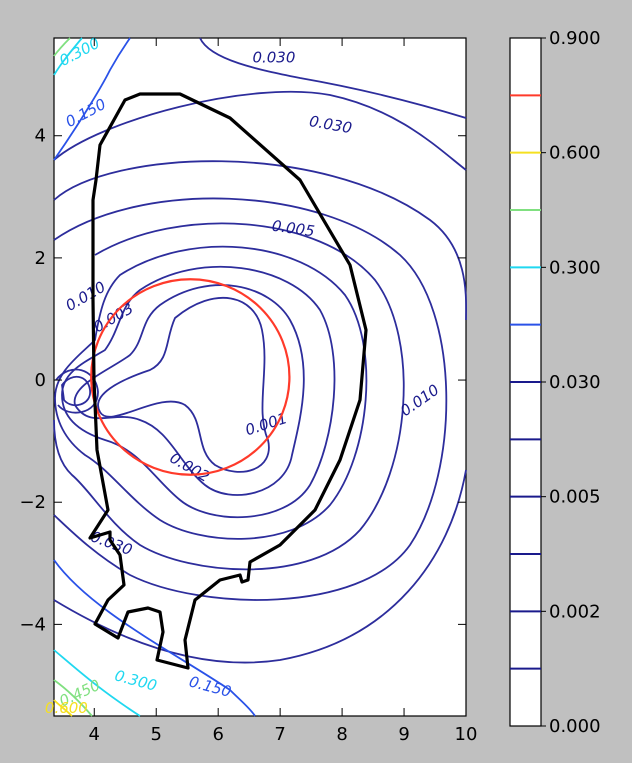  I want to click on y-tick-label: 4, so click(40, 136).